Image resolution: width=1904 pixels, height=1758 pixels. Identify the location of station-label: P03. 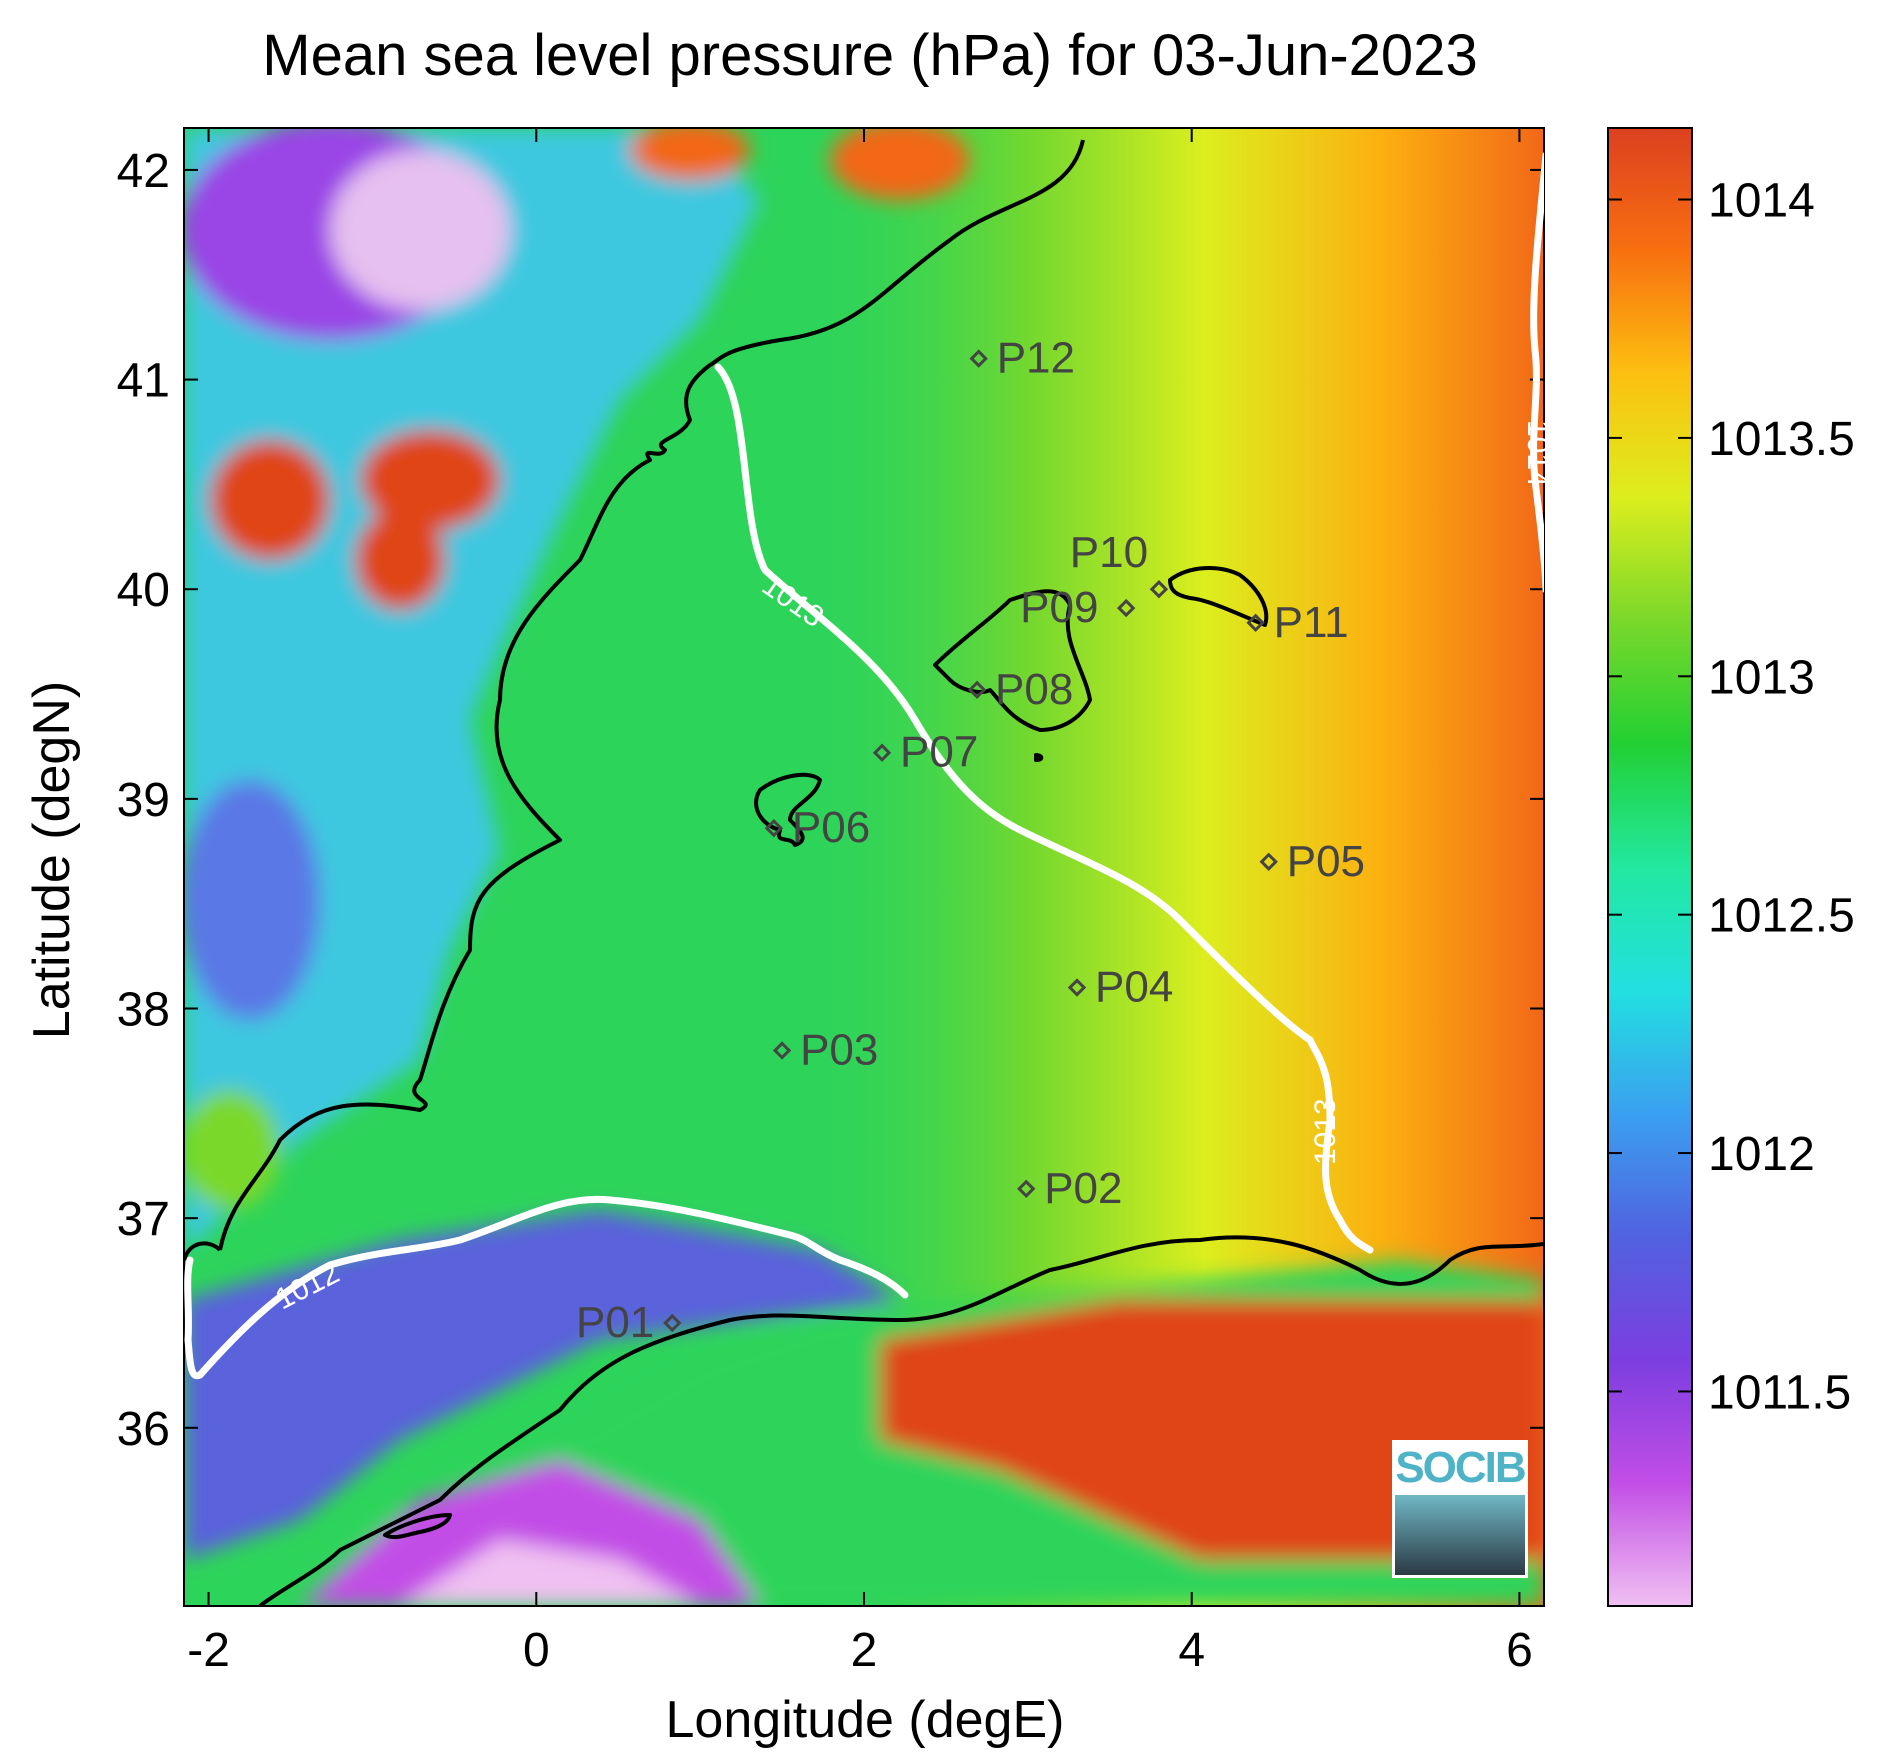
(839, 1049).